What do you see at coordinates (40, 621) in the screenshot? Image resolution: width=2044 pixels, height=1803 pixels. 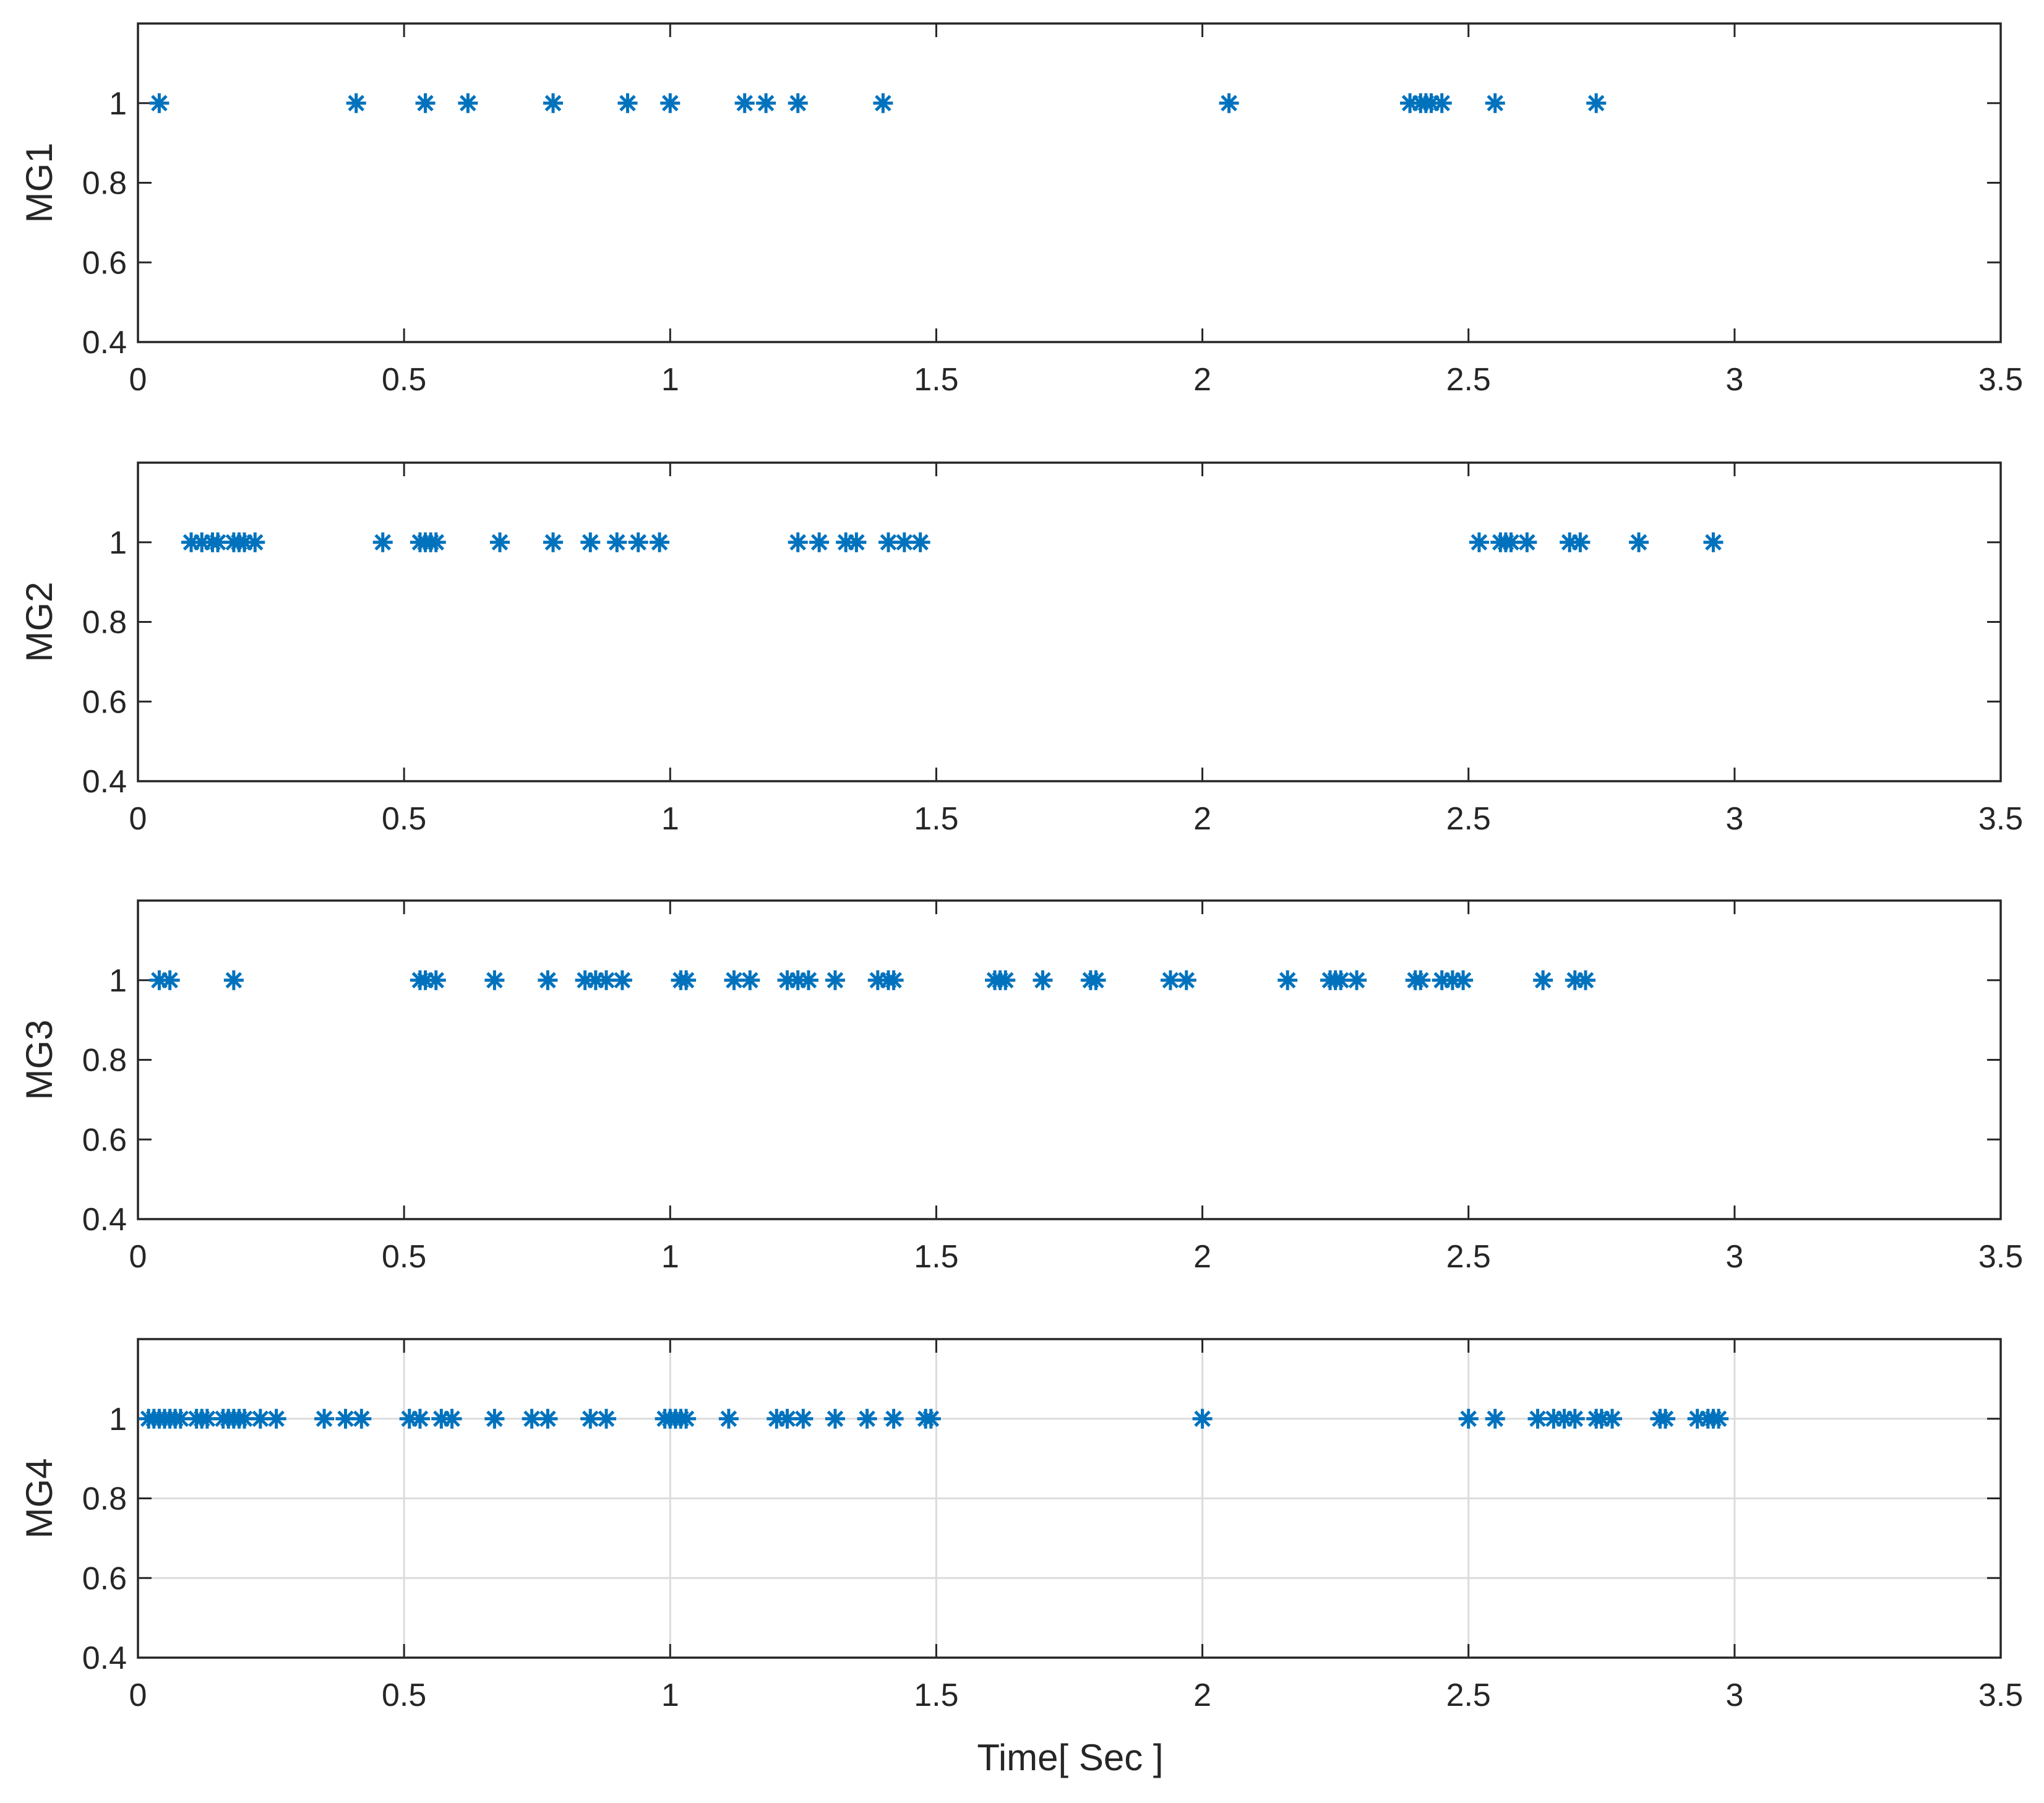 I see `y-axis-label: MG2` at bounding box center [40, 621].